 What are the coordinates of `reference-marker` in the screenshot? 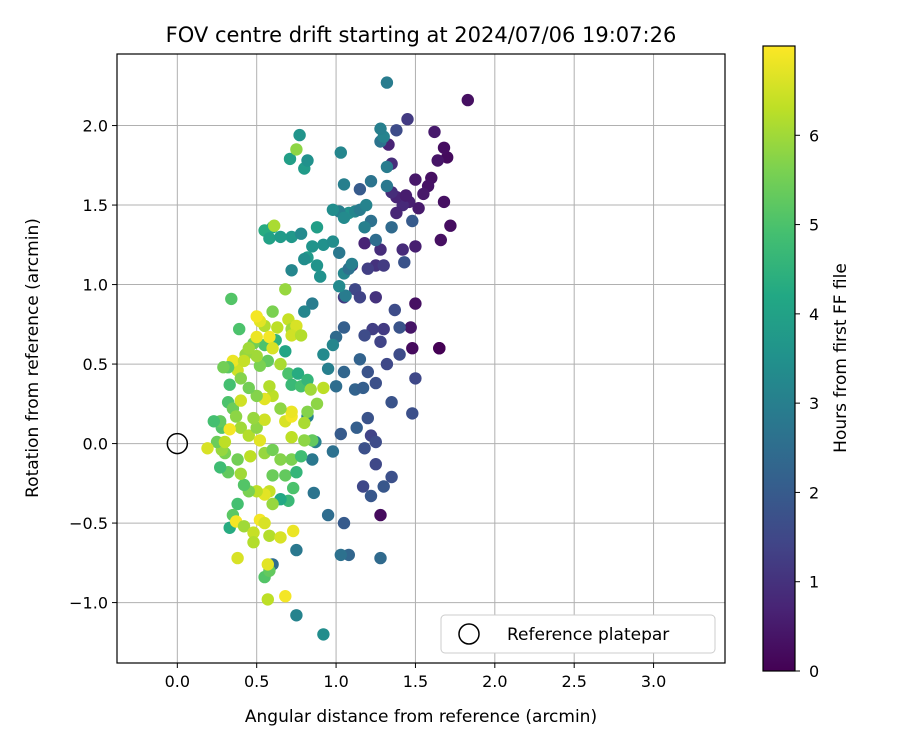 It's located at (177, 443).